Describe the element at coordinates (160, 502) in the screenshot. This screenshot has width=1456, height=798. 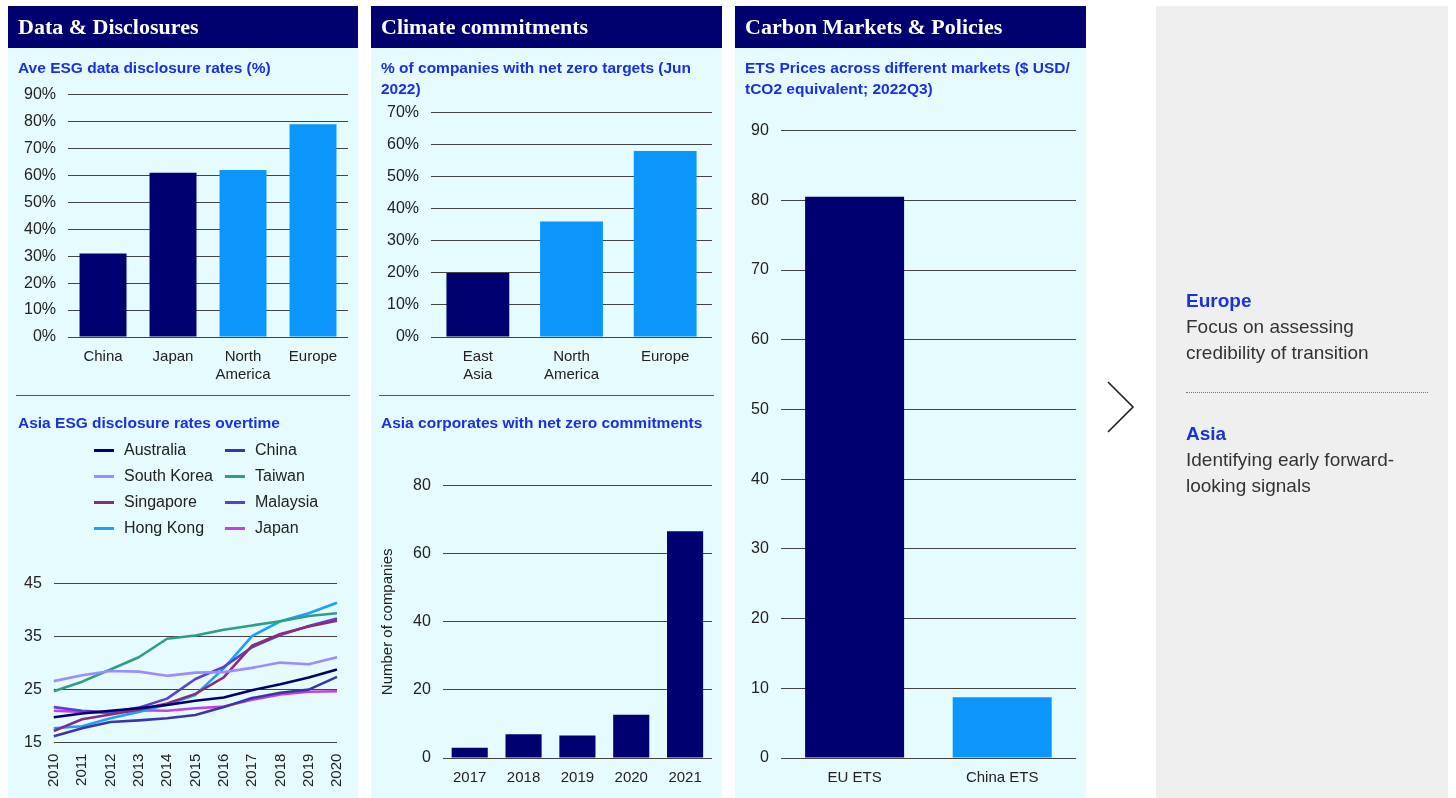
I see `legend-label: Singapore` at that location.